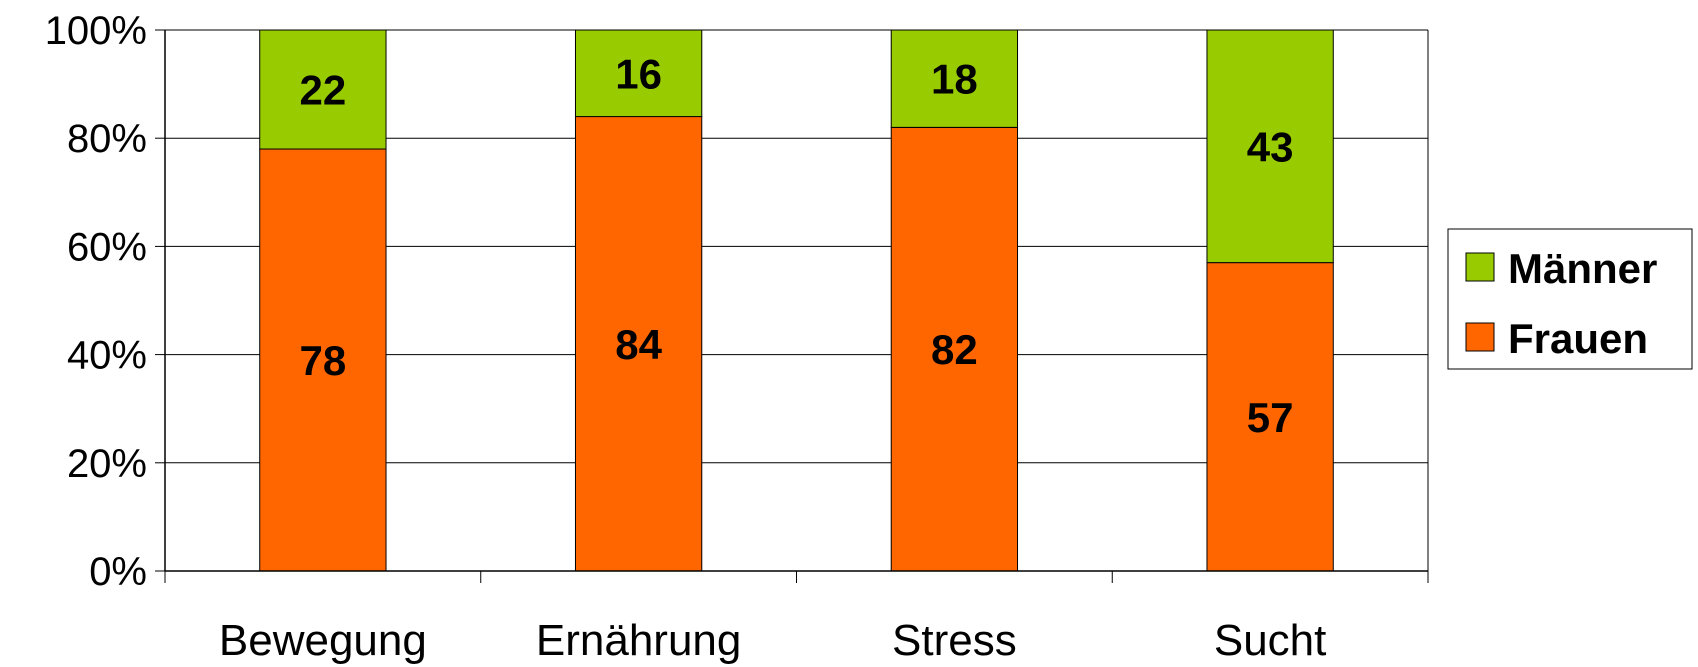  What do you see at coordinates (323, 640) in the screenshot?
I see `x-category-label: Bewegung` at bounding box center [323, 640].